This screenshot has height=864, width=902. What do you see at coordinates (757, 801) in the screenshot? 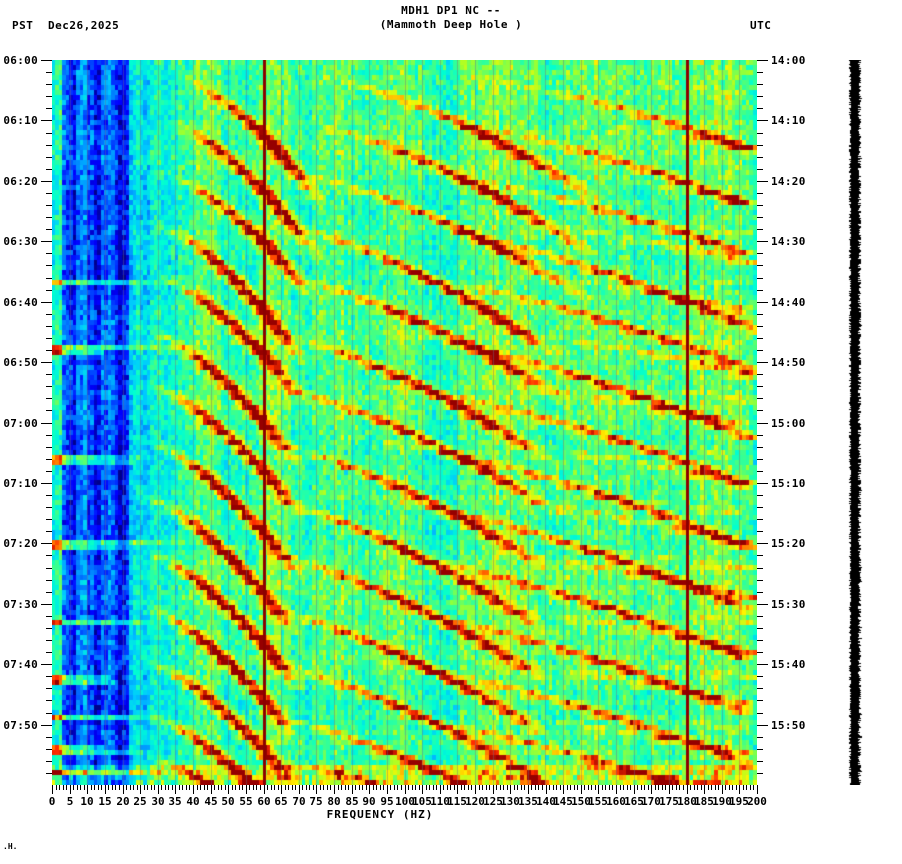
I see `freq-label: 200` at bounding box center [757, 801].